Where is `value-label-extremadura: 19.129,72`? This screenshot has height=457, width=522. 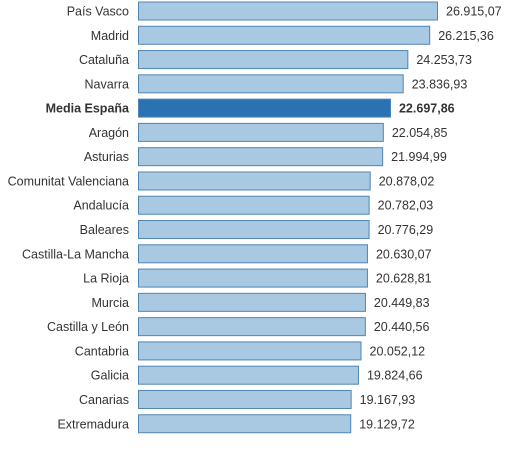 value-label-extremadura: 19.129,72 is located at coordinates (387, 424).